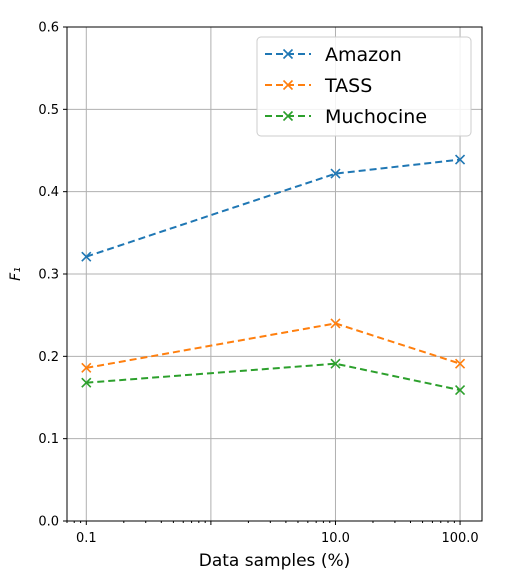 Image resolution: width=525 pixels, height=586 pixels. I want to click on y-tick-label: 0.2, so click(48, 357).